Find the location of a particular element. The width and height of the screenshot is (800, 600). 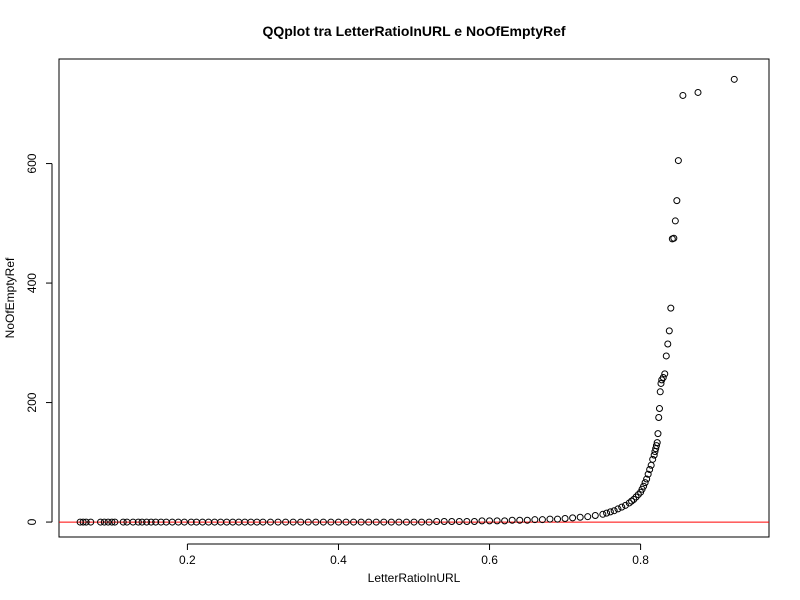

x-tick-label: 0.8 is located at coordinates (640, 560).